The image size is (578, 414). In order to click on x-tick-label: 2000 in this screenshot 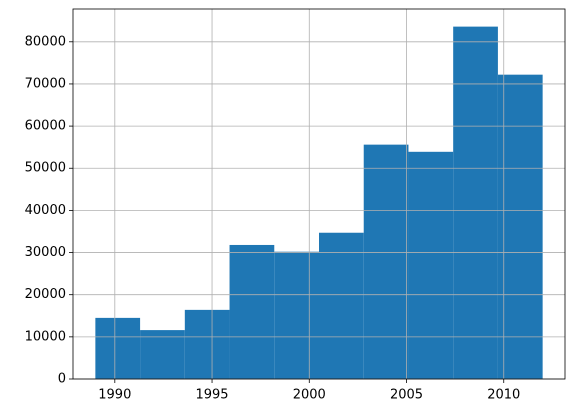, I will do `click(309, 395)`.